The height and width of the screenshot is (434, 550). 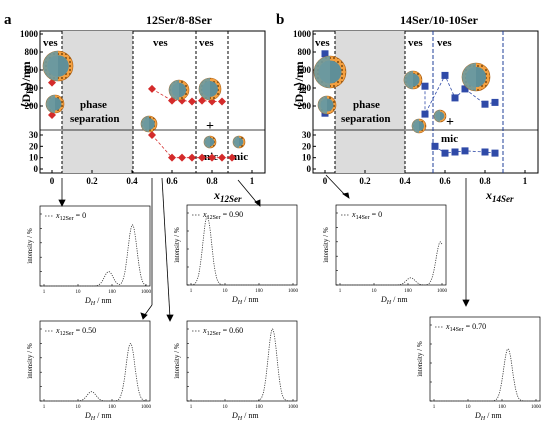 I want to click on panel-b-y-ticks-top: 1000 800 600 400 200, so click(x=304, y=70).